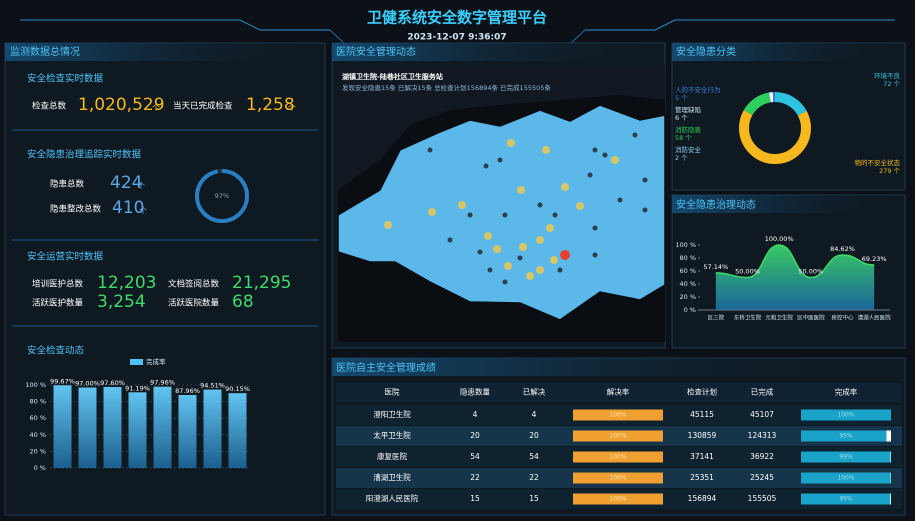 The width and height of the screenshot is (915, 521). Describe the element at coordinates (475, 435) in the screenshot. I see `cell: 20` at that location.